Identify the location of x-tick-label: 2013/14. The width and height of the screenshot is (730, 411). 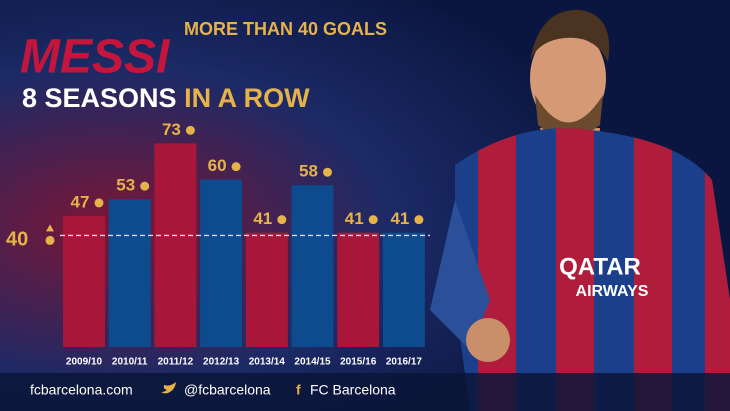
(267, 362).